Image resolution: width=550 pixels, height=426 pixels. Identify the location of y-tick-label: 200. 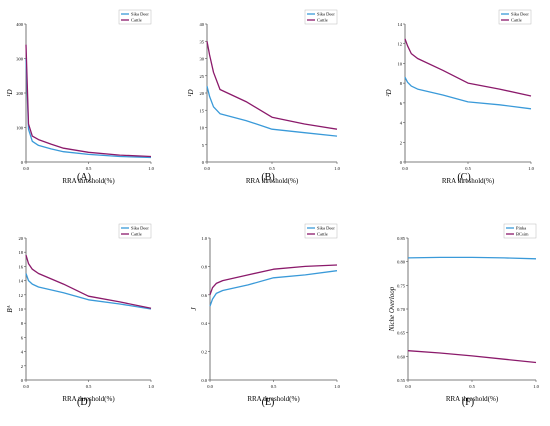
(20, 93).